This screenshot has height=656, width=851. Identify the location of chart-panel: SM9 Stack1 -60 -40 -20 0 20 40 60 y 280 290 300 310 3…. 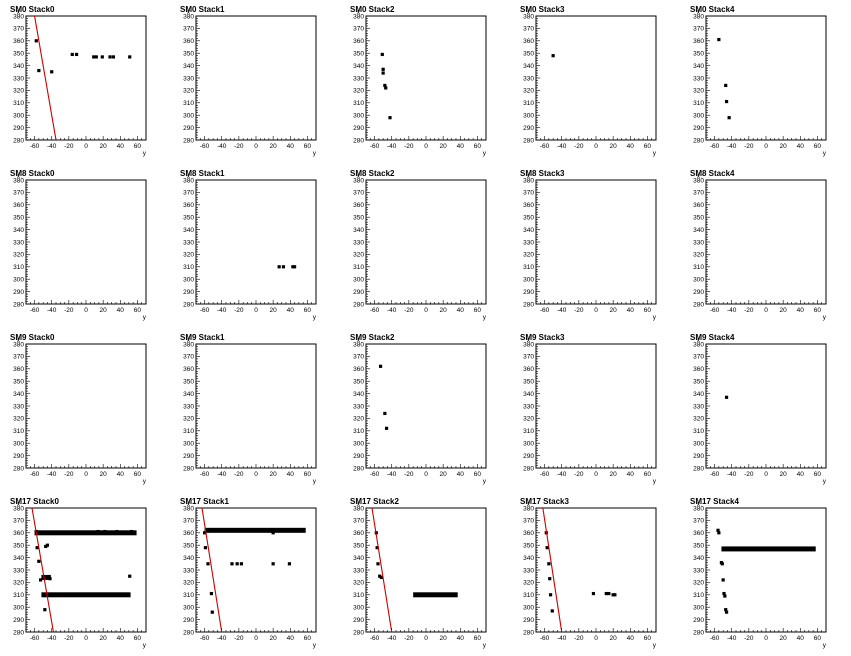
(255, 410).